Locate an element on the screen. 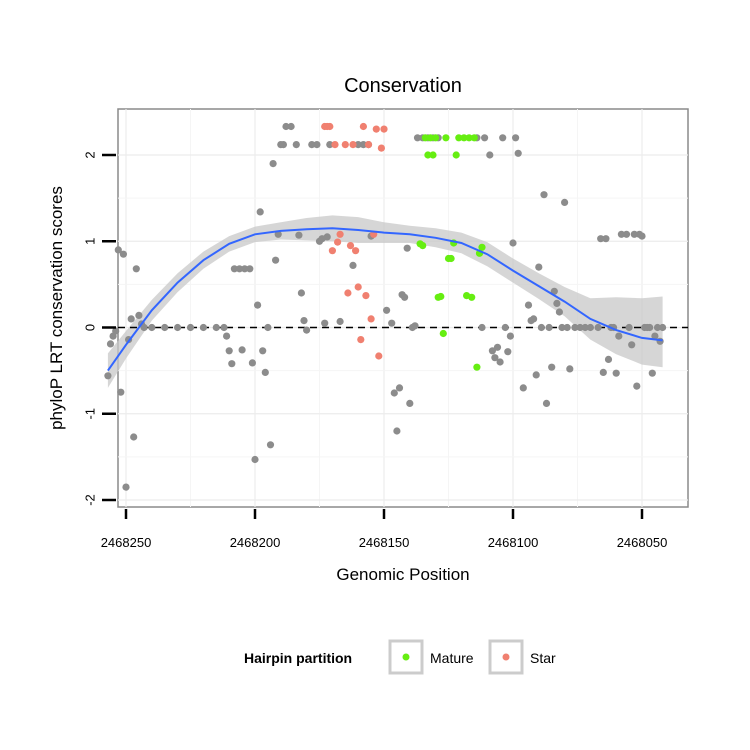 This screenshot has height=750, width=750. smooth-line is located at coordinates (385, 299).